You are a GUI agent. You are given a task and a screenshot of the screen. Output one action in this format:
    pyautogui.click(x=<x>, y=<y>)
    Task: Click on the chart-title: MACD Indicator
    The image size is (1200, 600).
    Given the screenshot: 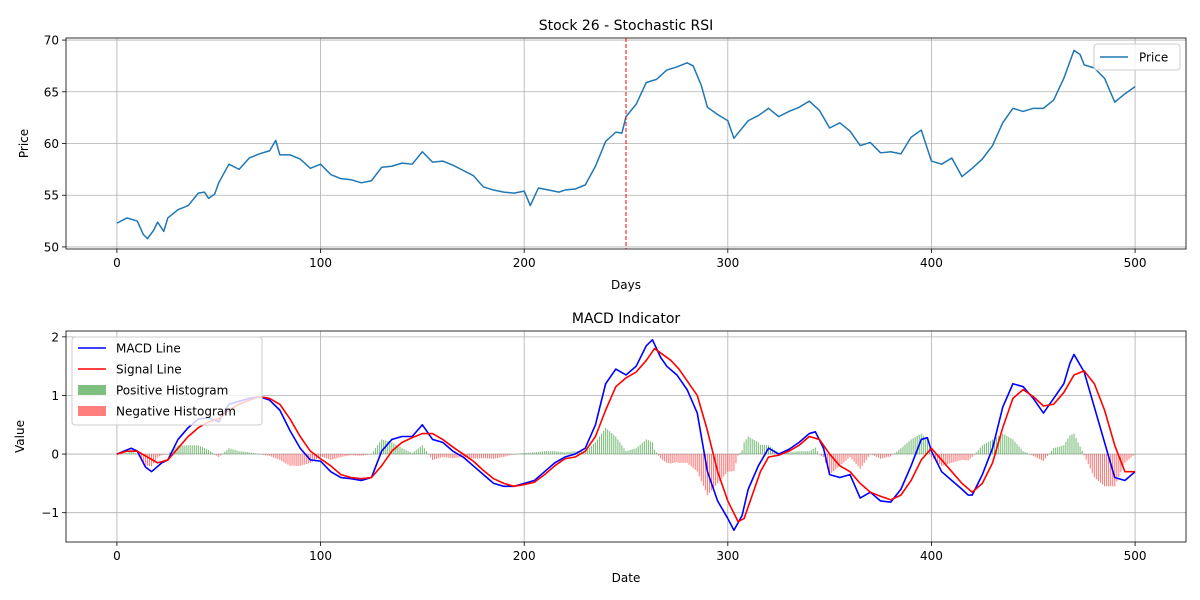 What is the action you would take?
    pyautogui.click(x=626, y=319)
    